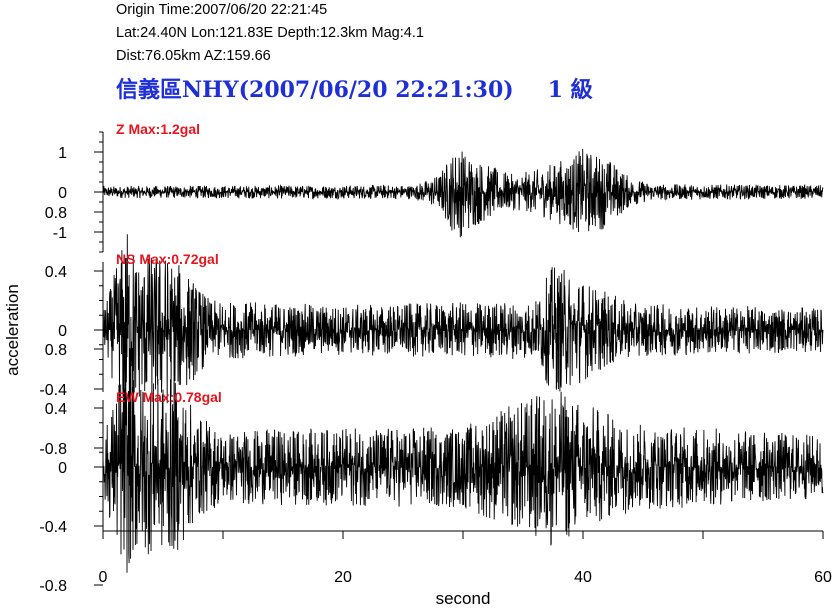 This screenshot has width=835, height=609. What do you see at coordinates (463, 193) in the screenshot?
I see `waveform-trace-z` at bounding box center [463, 193].